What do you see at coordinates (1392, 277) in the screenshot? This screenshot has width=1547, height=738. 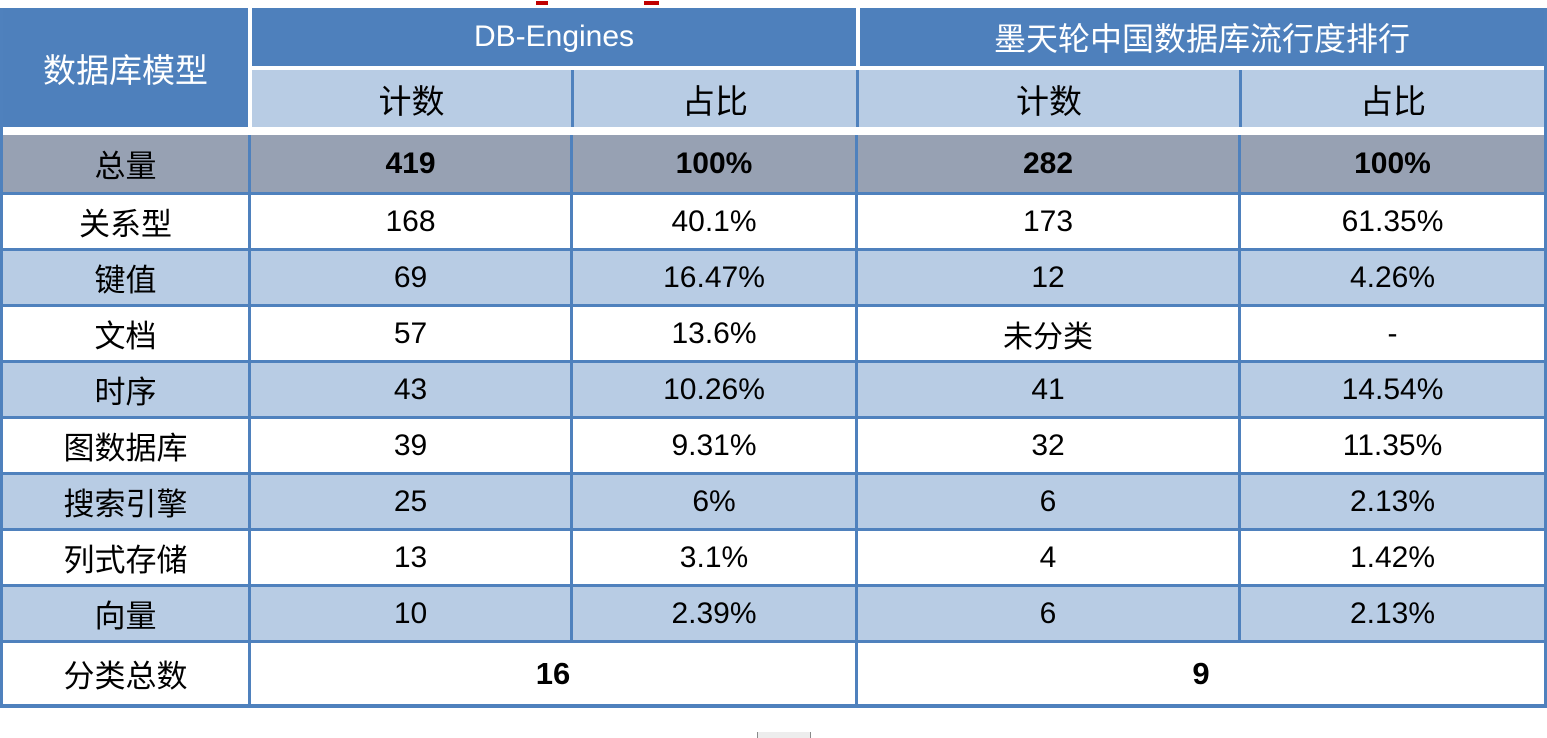 I see `modb-share-cell: 4.26%` at bounding box center [1392, 277].